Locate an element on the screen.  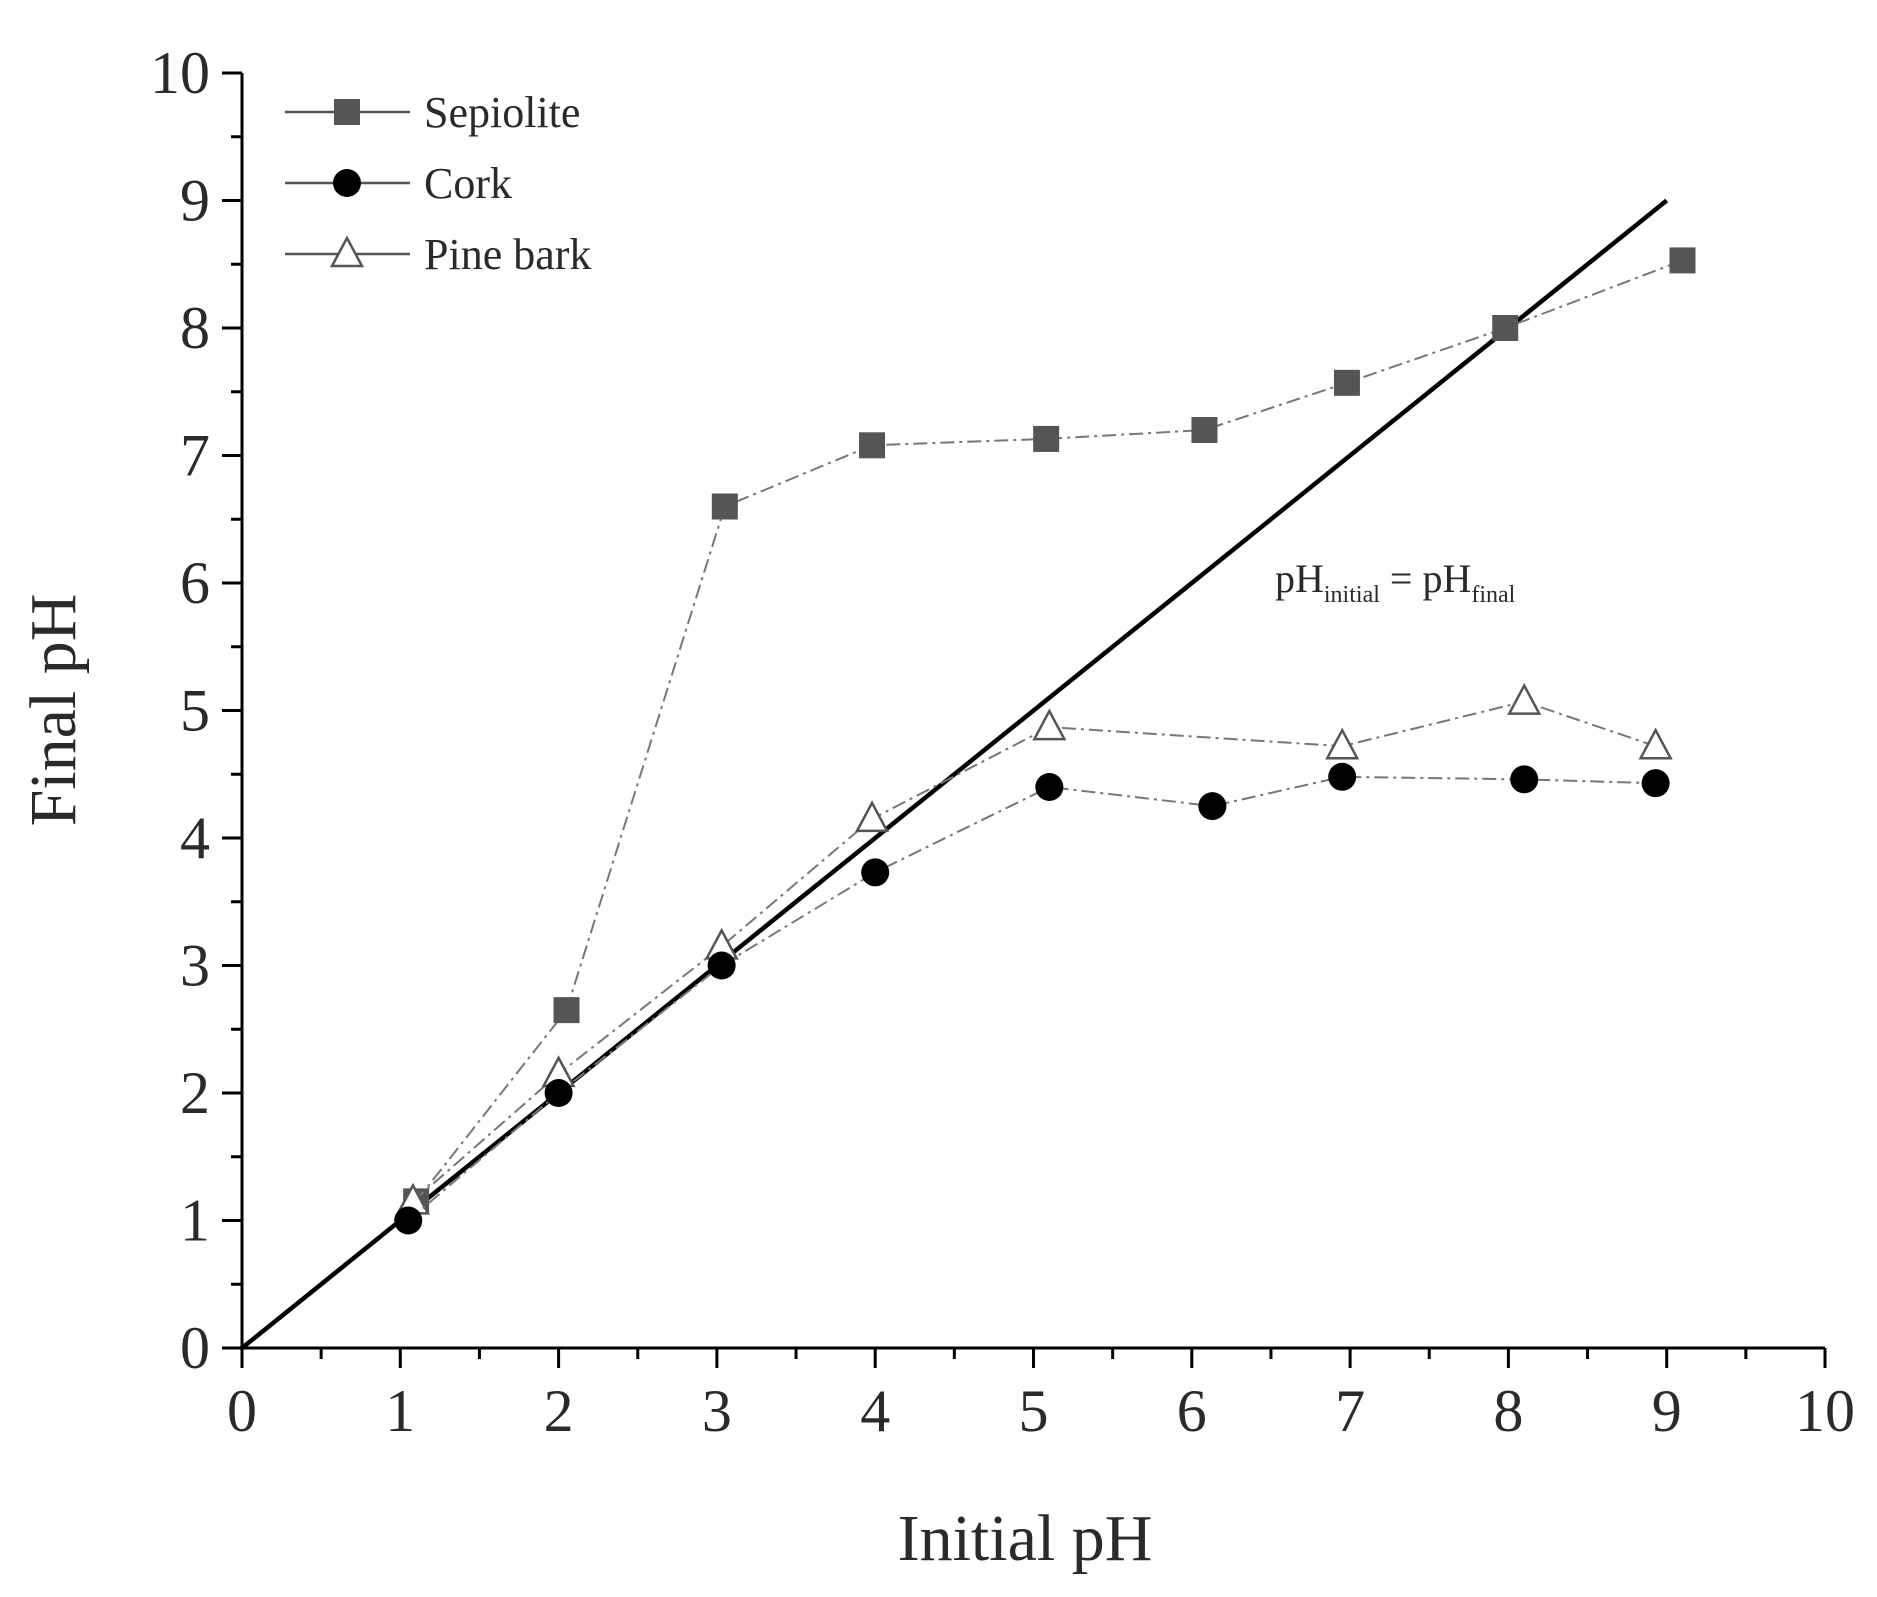
x-tick-label: 2 is located at coordinates (559, 1411).